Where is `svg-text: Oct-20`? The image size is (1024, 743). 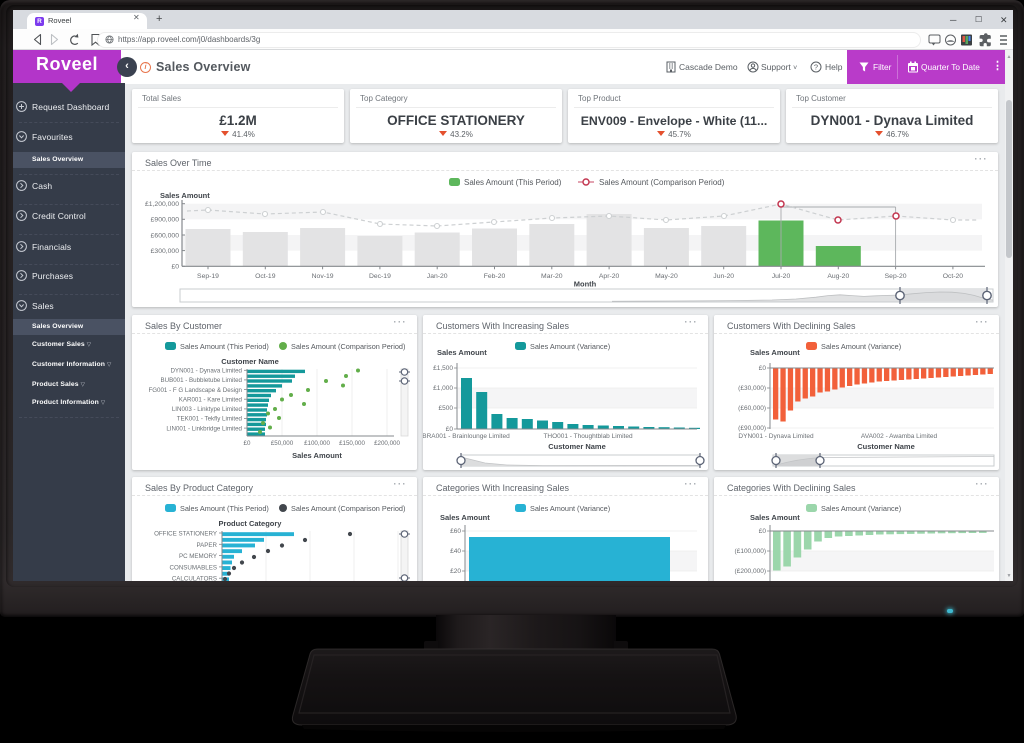
svg-text: Oct-20 is located at coordinates (953, 276).